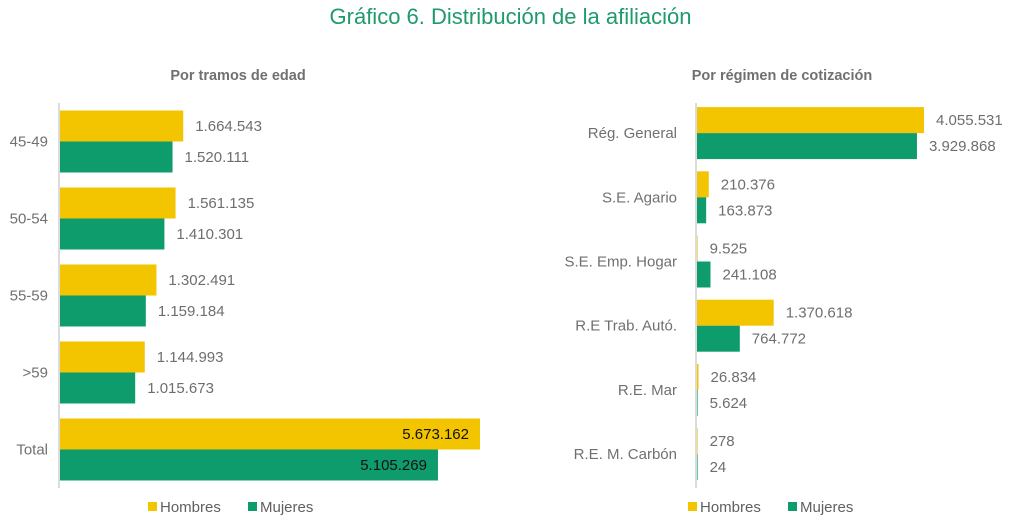  What do you see at coordinates (35, 373) in the screenshot?
I see `category-label: >59` at bounding box center [35, 373].